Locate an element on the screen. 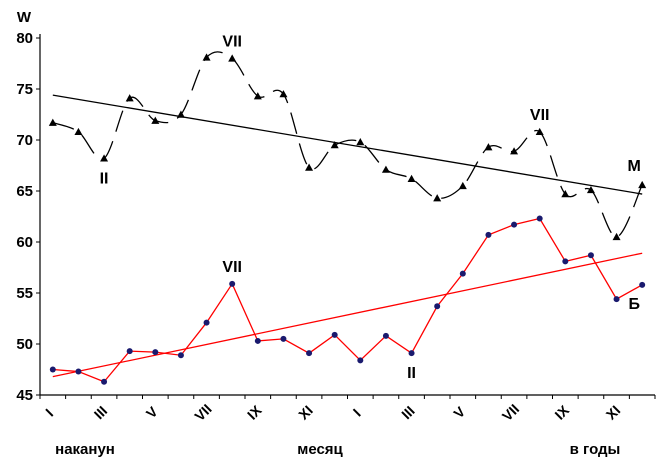 The height and width of the screenshot is (462, 657). y-tick-label: 55 is located at coordinates (24, 293).